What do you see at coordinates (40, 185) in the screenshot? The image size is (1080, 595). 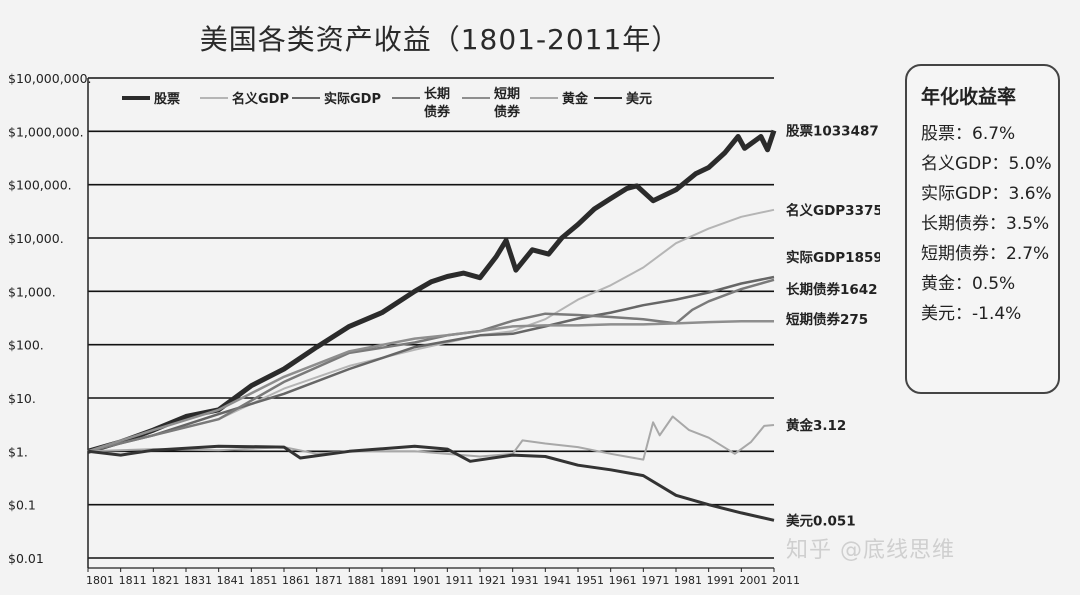 I see `y-tick-label: $100,000.` at bounding box center [40, 185].